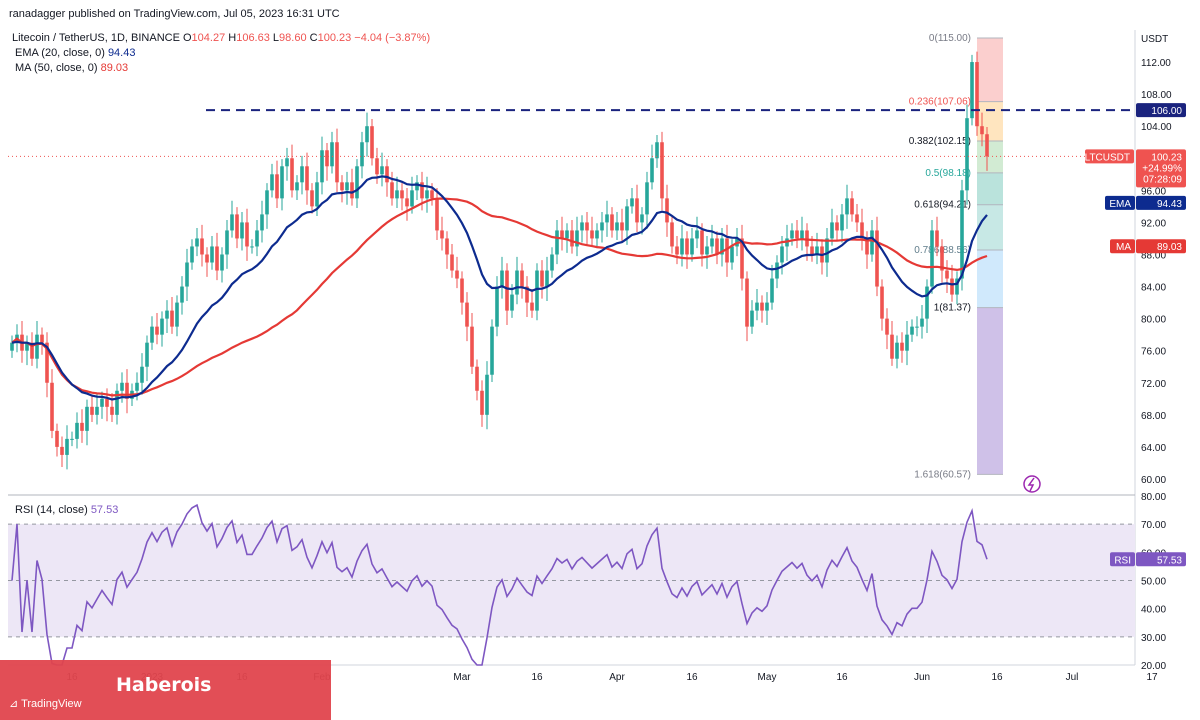 This screenshot has width=1200, height=720. I want to click on watermark-banner, so click(165, 690).